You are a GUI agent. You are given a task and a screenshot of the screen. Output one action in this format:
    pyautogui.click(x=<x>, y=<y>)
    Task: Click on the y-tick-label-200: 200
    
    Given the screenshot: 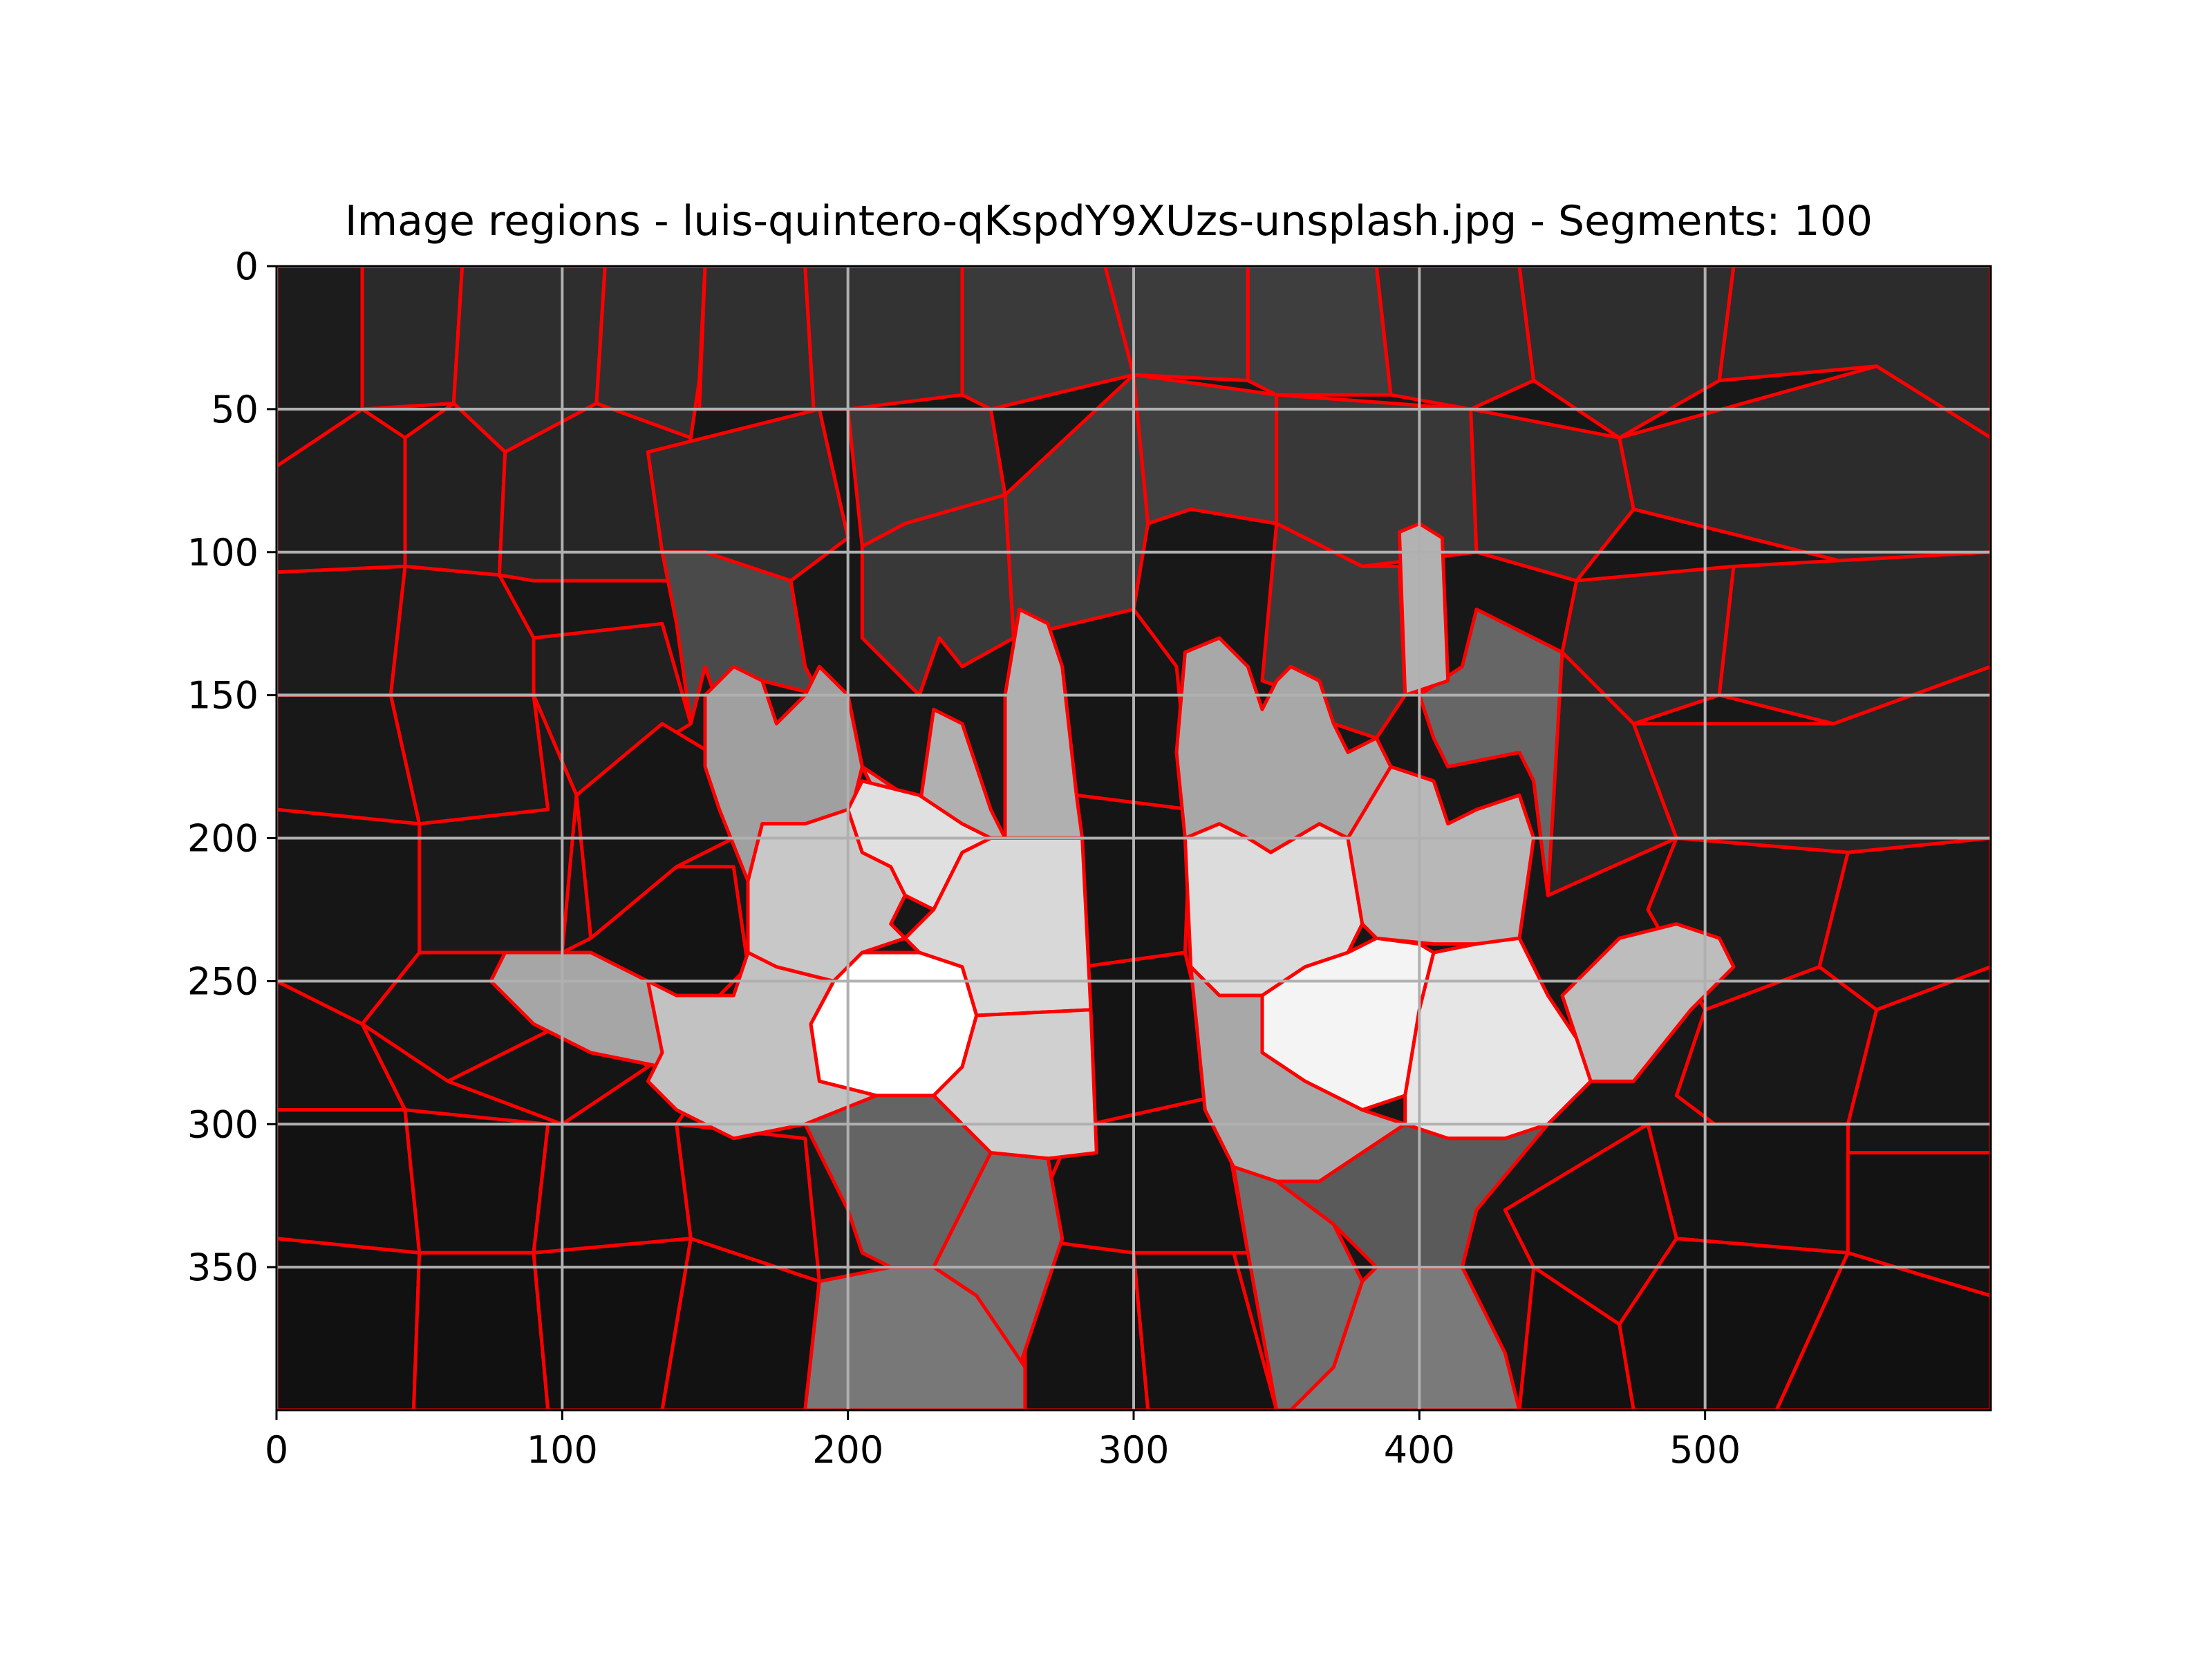 What is the action you would take?
    pyautogui.click(x=223, y=839)
    